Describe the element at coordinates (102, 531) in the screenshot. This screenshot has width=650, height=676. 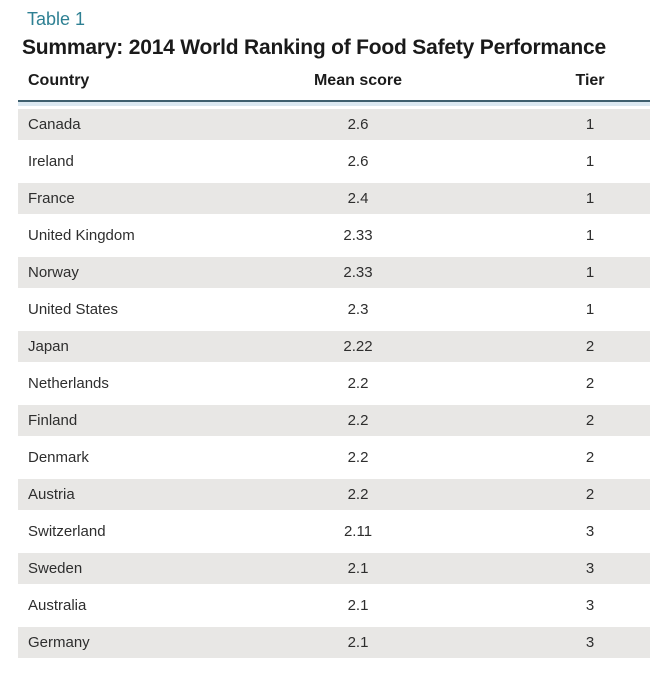
I see `country-cell: Switzerland` at that location.